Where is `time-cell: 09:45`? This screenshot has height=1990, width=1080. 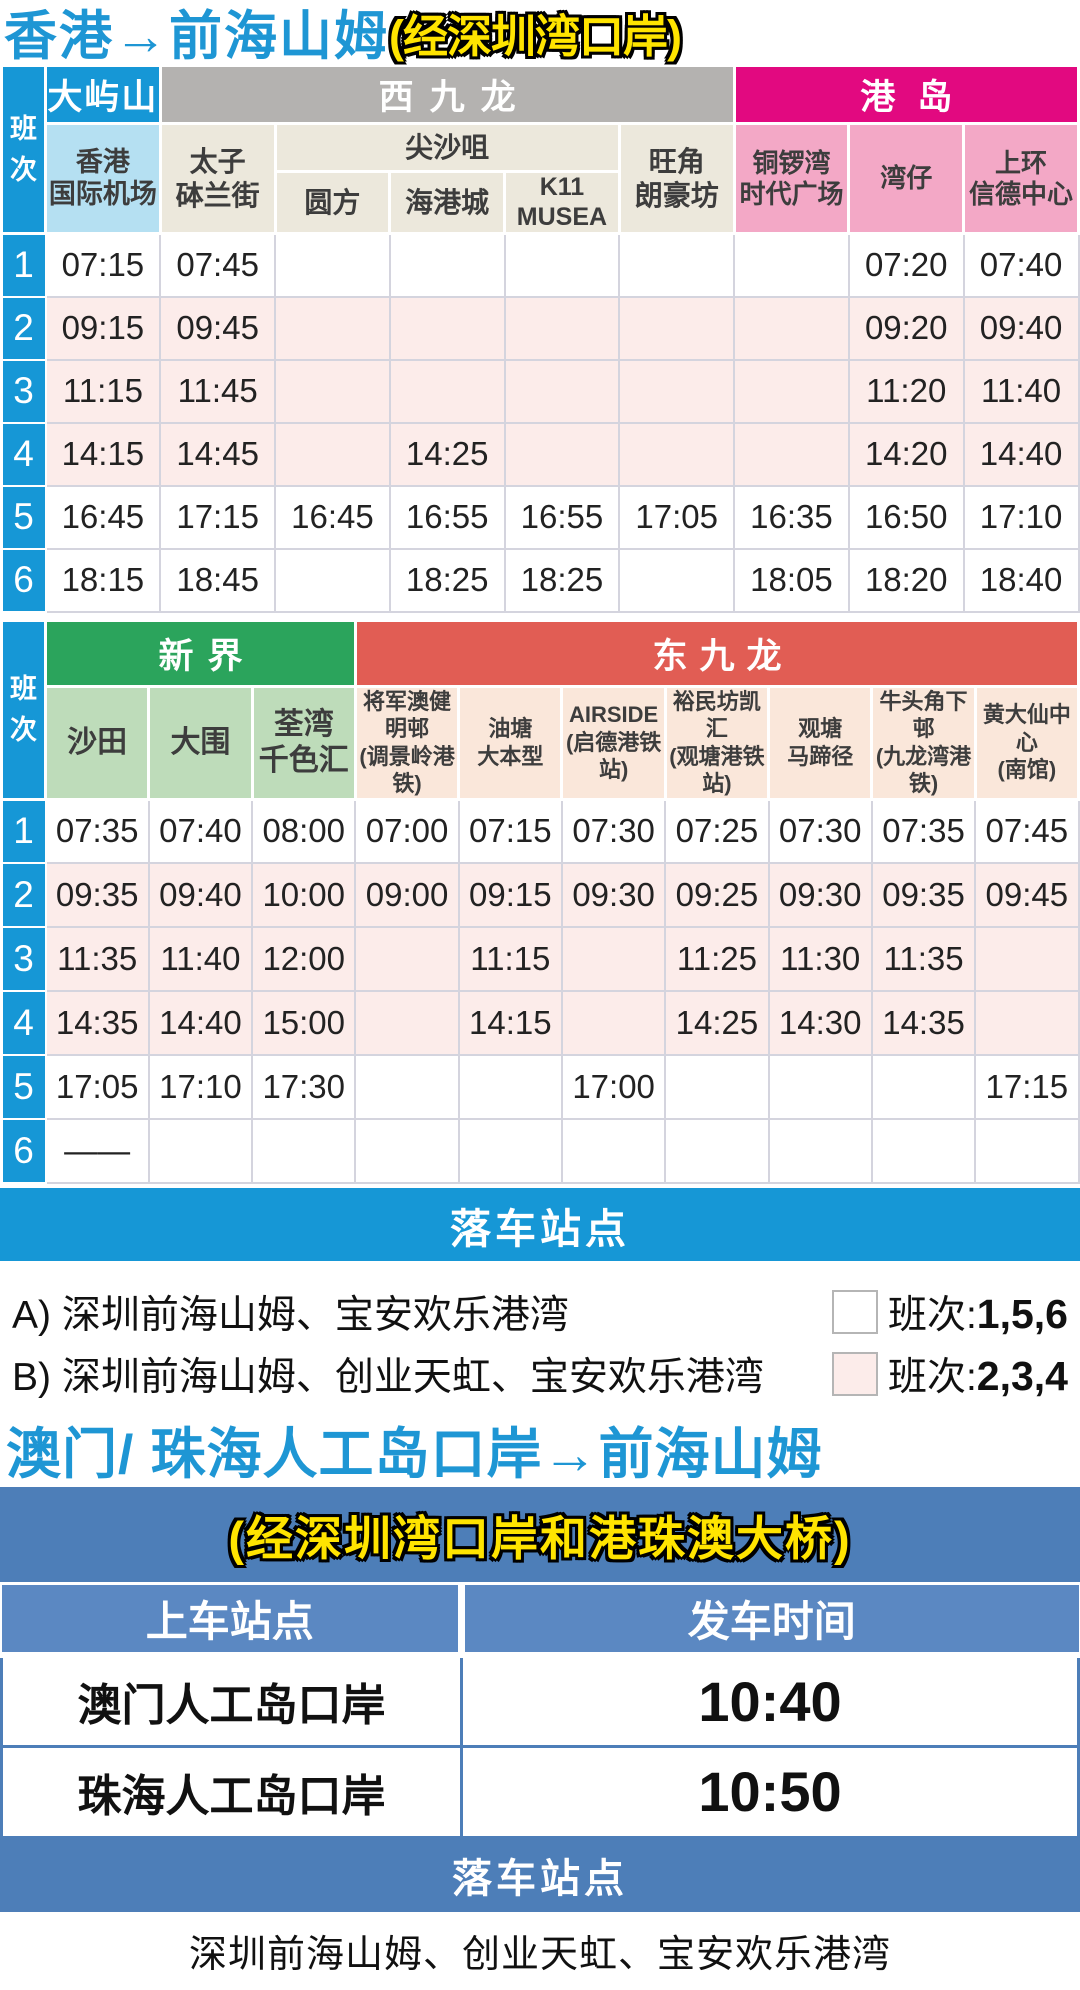
time-cell: 09:45 is located at coordinates (1027, 895).